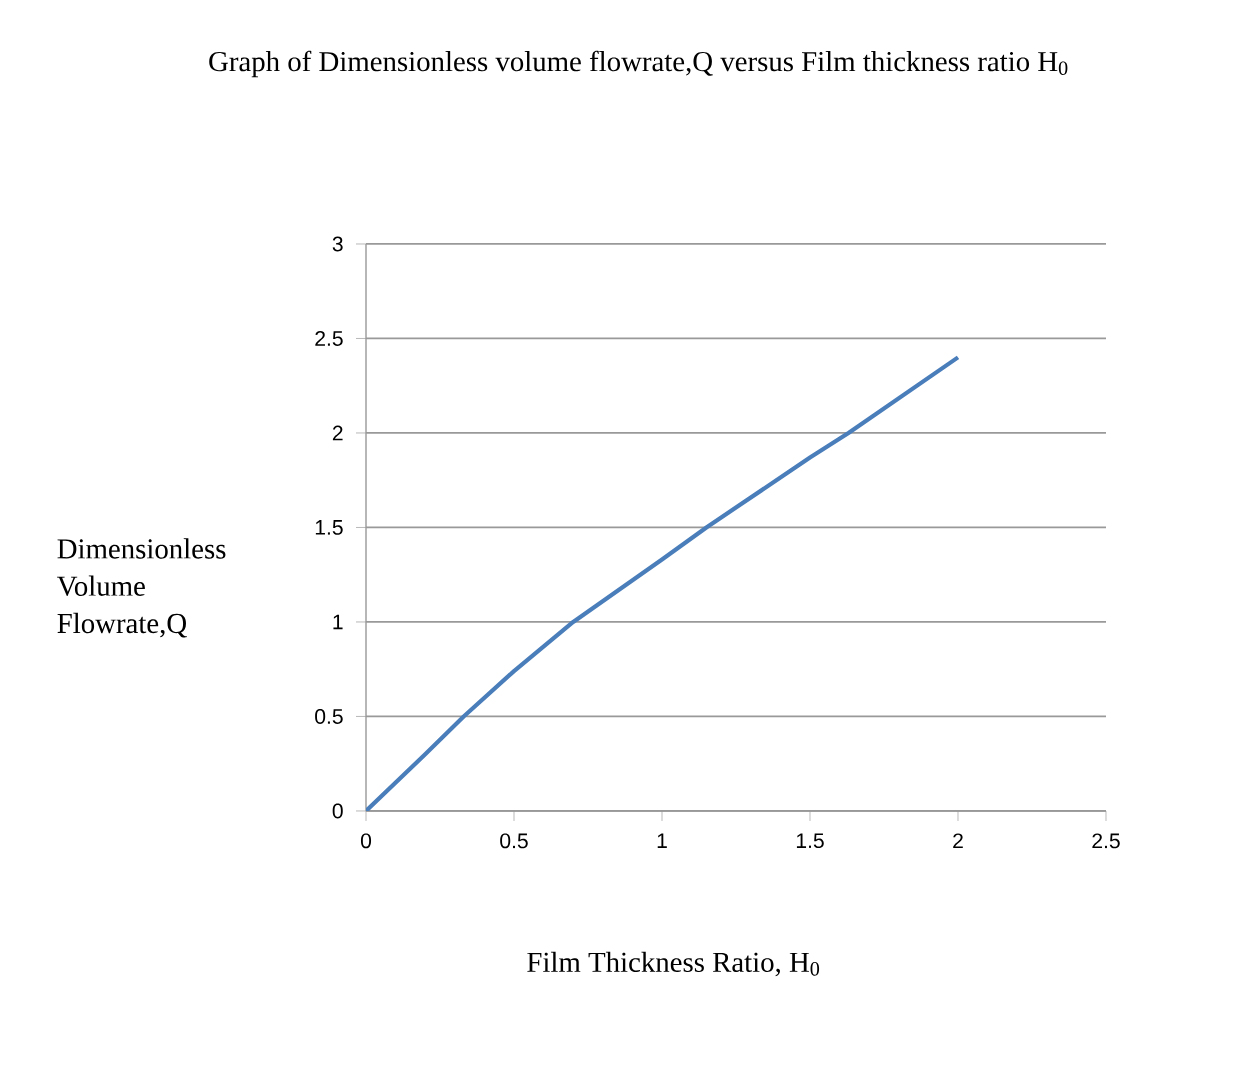 Image resolution: width=1237 pixels, height=1081 pixels. Describe the element at coordinates (662, 840) in the screenshot. I see `x-tick-label: 1` at that location.